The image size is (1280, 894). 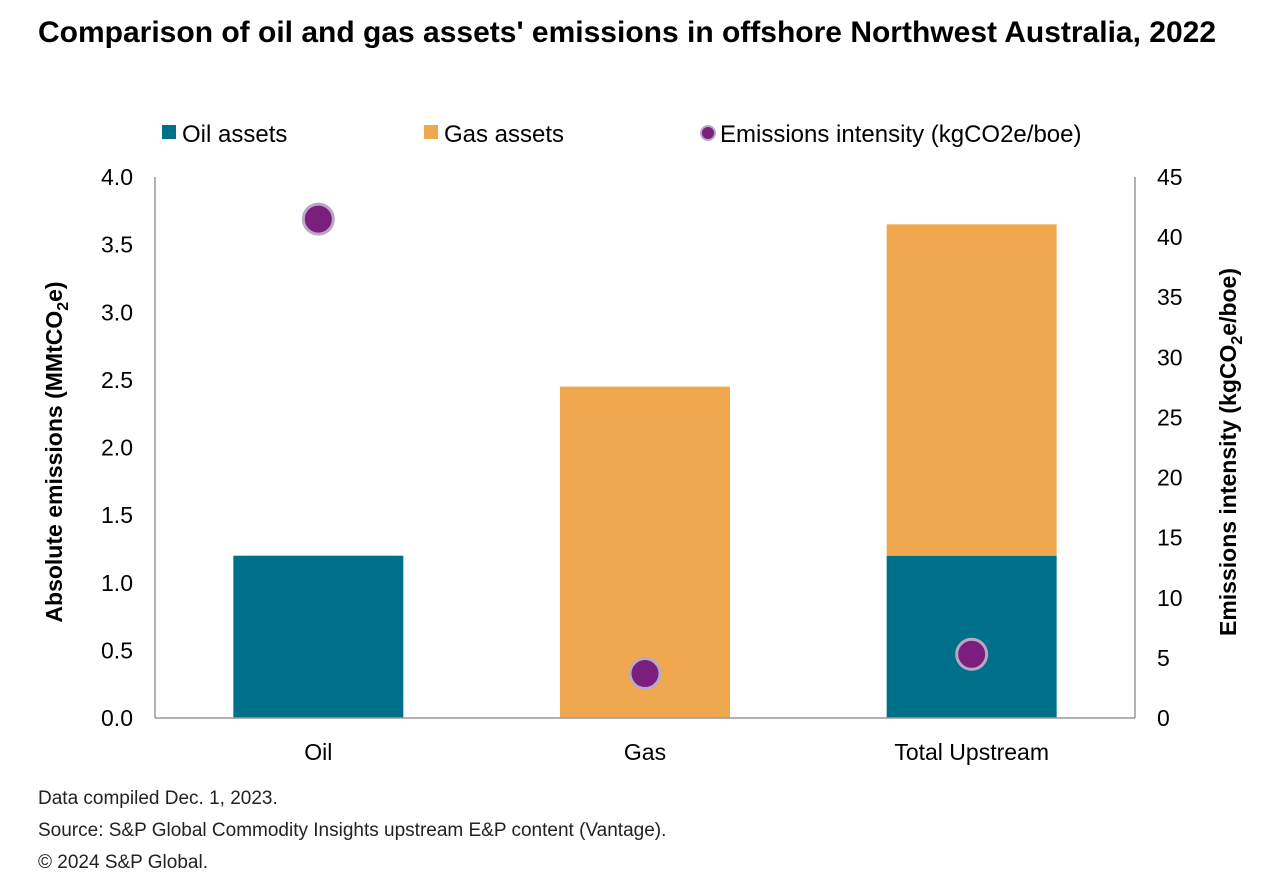 What do you see at coordinates (1170, 538) in the screenshot?
I see `y-right-tick-label: 15` at bounding box center [1170, 538].